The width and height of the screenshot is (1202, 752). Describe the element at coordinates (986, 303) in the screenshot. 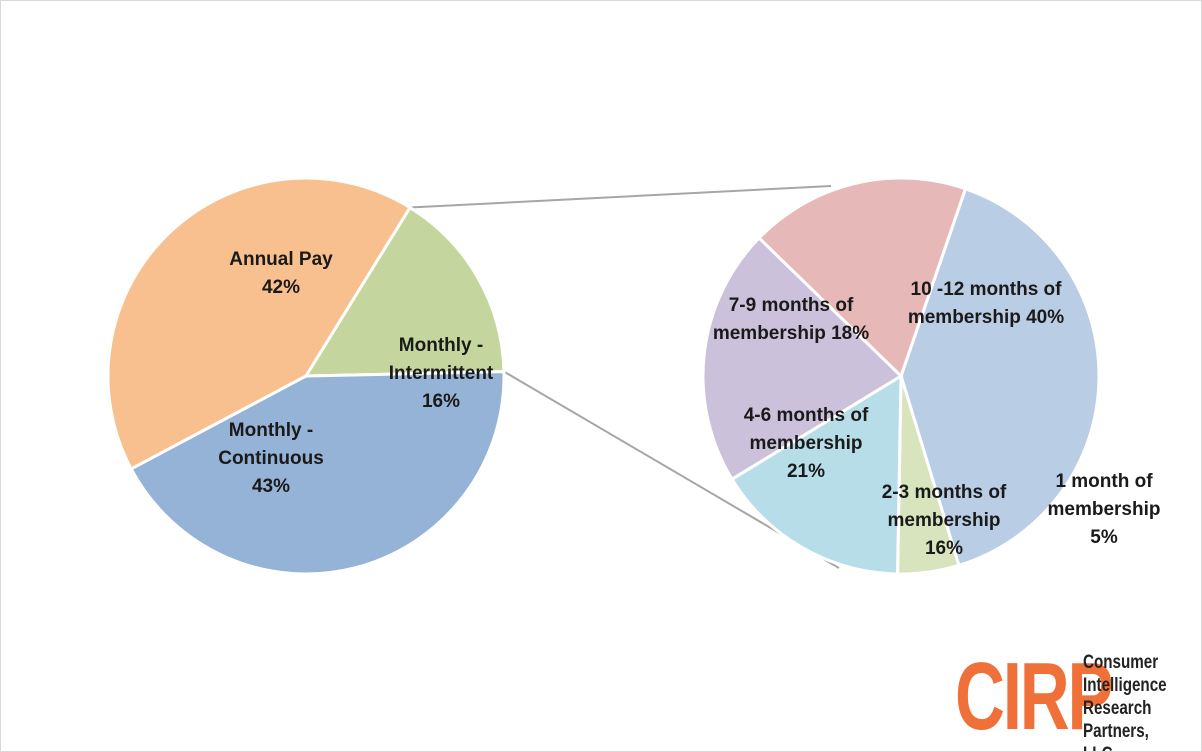

I see `secondary-label-10-12-months-of-membership: 10 -12 months of membership 40%` at that location.